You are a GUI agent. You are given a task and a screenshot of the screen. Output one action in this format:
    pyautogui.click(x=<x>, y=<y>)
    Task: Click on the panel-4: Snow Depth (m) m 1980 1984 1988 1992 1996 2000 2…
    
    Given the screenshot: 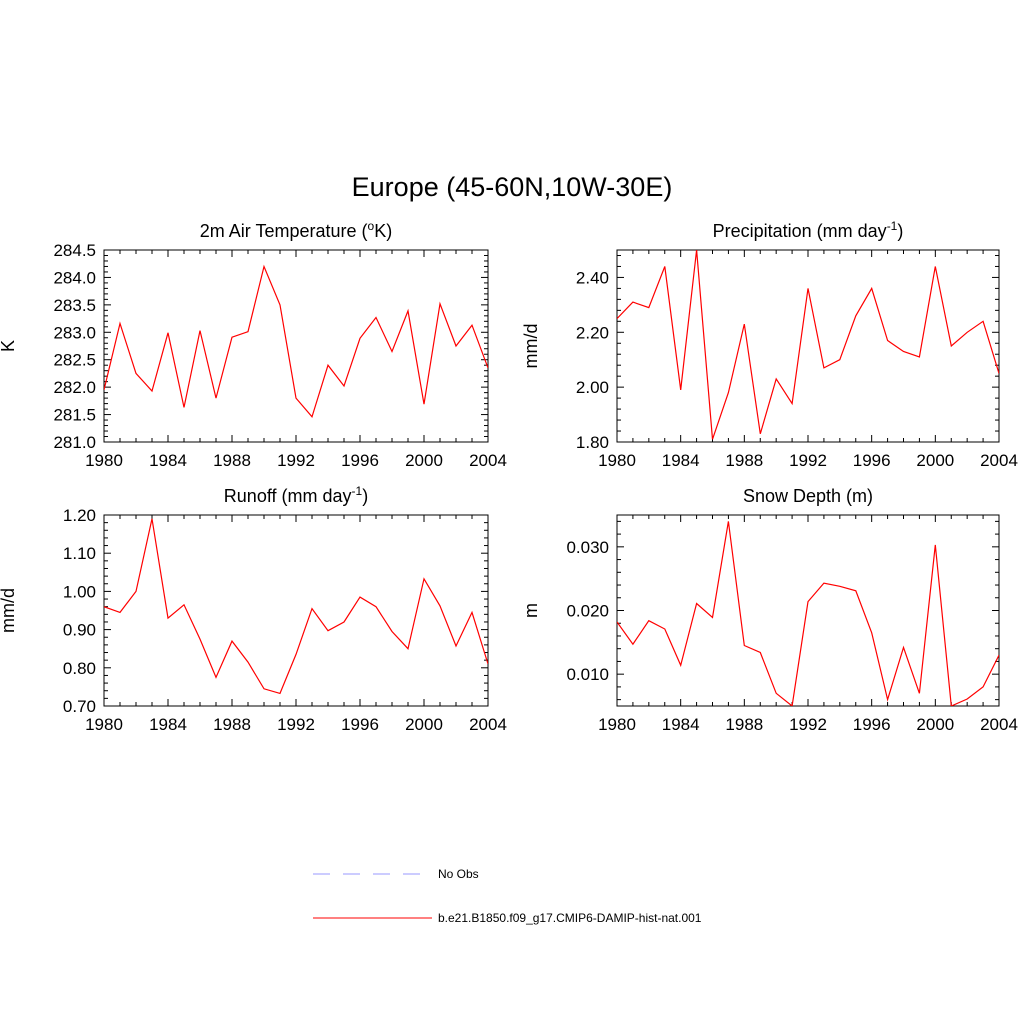 What is the action you would take?
    pyautogui.click(x=769, y=610)
    